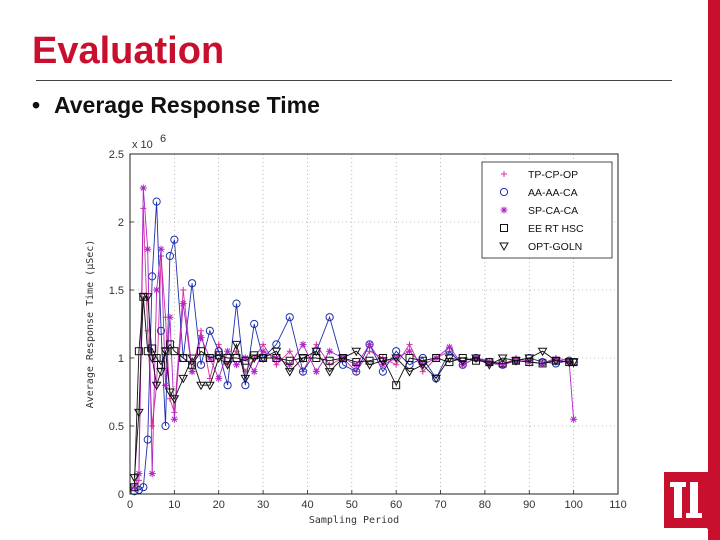 The width and height of the screenshot is (720, 540). I want to click on legend-label: SP-CA-CA, so click(553, 211).